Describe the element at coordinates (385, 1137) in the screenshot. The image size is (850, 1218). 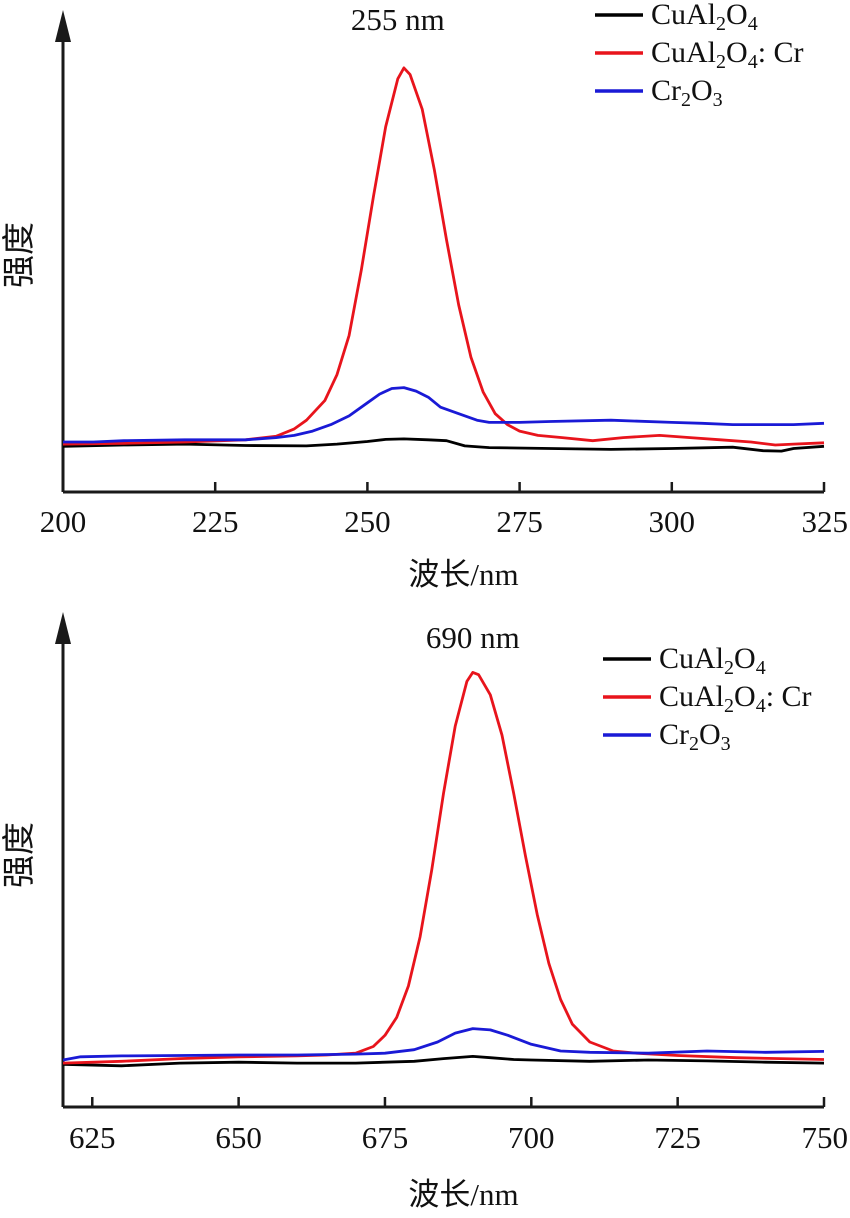
I see `x-tick-label: 675` at that location.